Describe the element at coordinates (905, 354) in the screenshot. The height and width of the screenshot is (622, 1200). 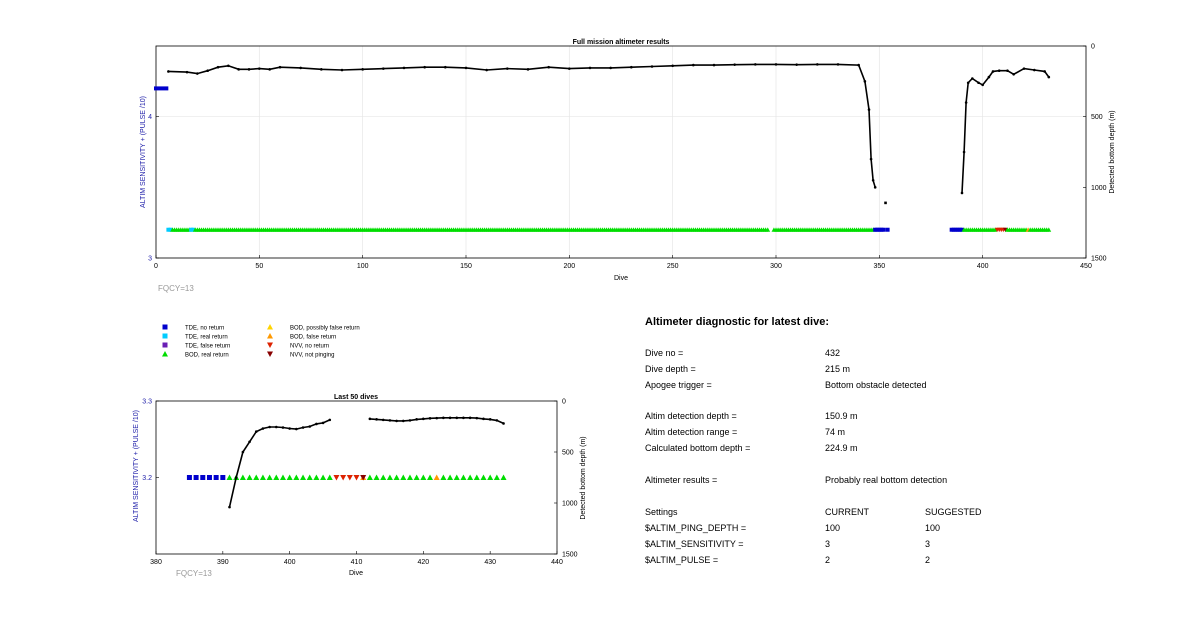
I see `diag-row-dive-no: Dive no = 432` at that location.